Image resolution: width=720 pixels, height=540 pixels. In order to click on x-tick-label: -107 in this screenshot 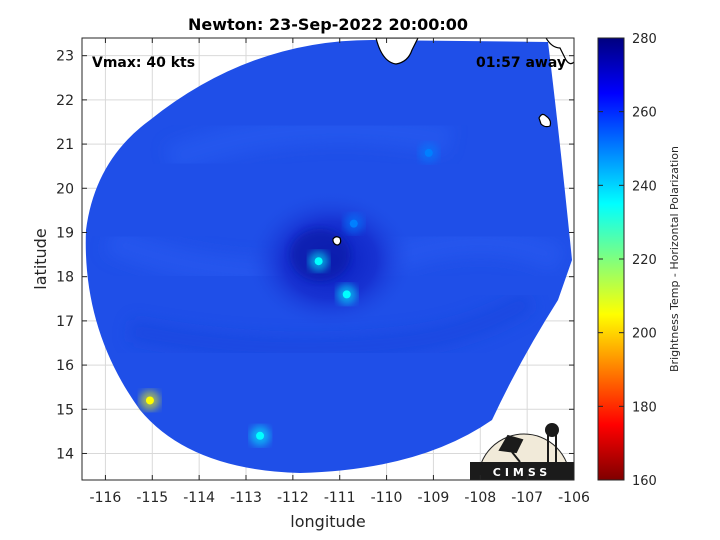, I will do `click(527, 498)`.